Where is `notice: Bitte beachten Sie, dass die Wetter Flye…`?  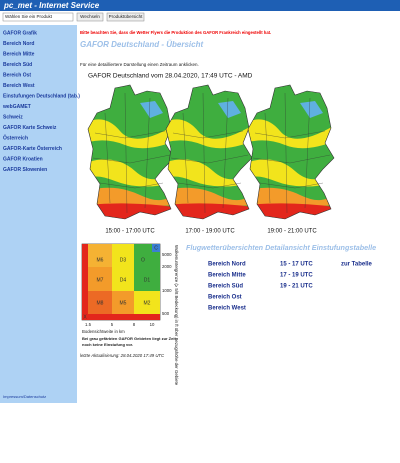 notice: Bitte beachten Sie, dass die Wetter Flye… is located at coordinates (175, 32).